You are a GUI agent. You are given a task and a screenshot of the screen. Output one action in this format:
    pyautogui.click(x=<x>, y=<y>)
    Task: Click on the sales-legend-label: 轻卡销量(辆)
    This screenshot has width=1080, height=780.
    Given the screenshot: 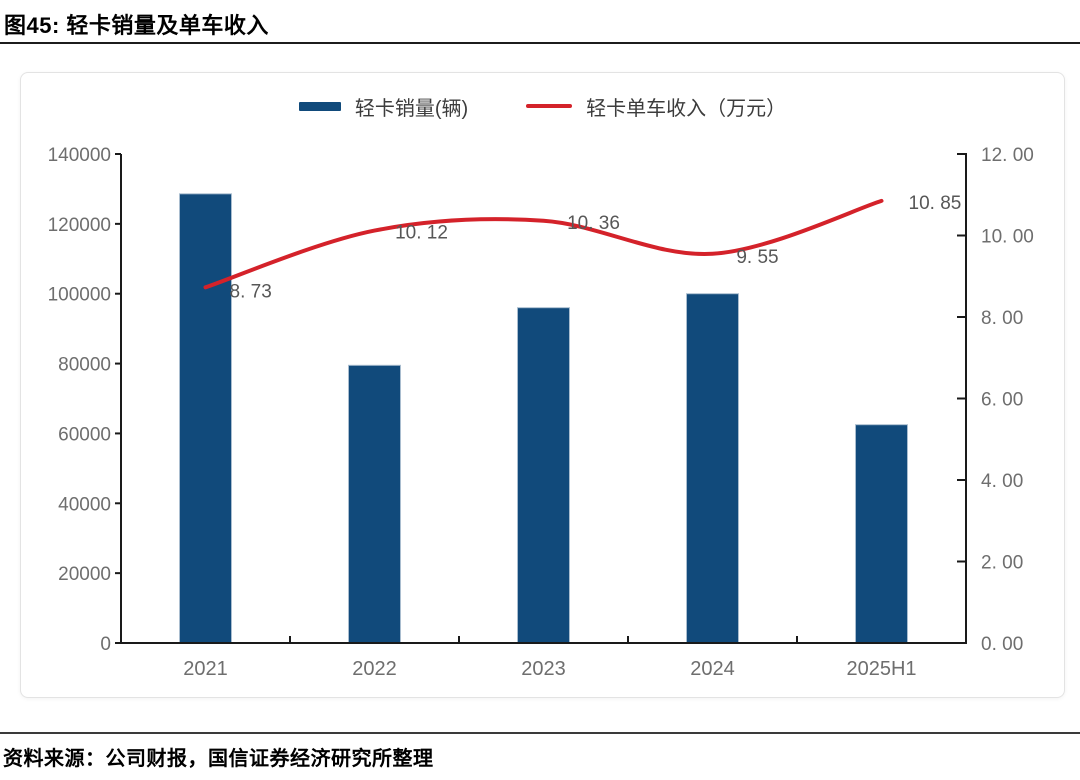 What is the action you would take?
    pyautogui.click(x=411, y=108)
    